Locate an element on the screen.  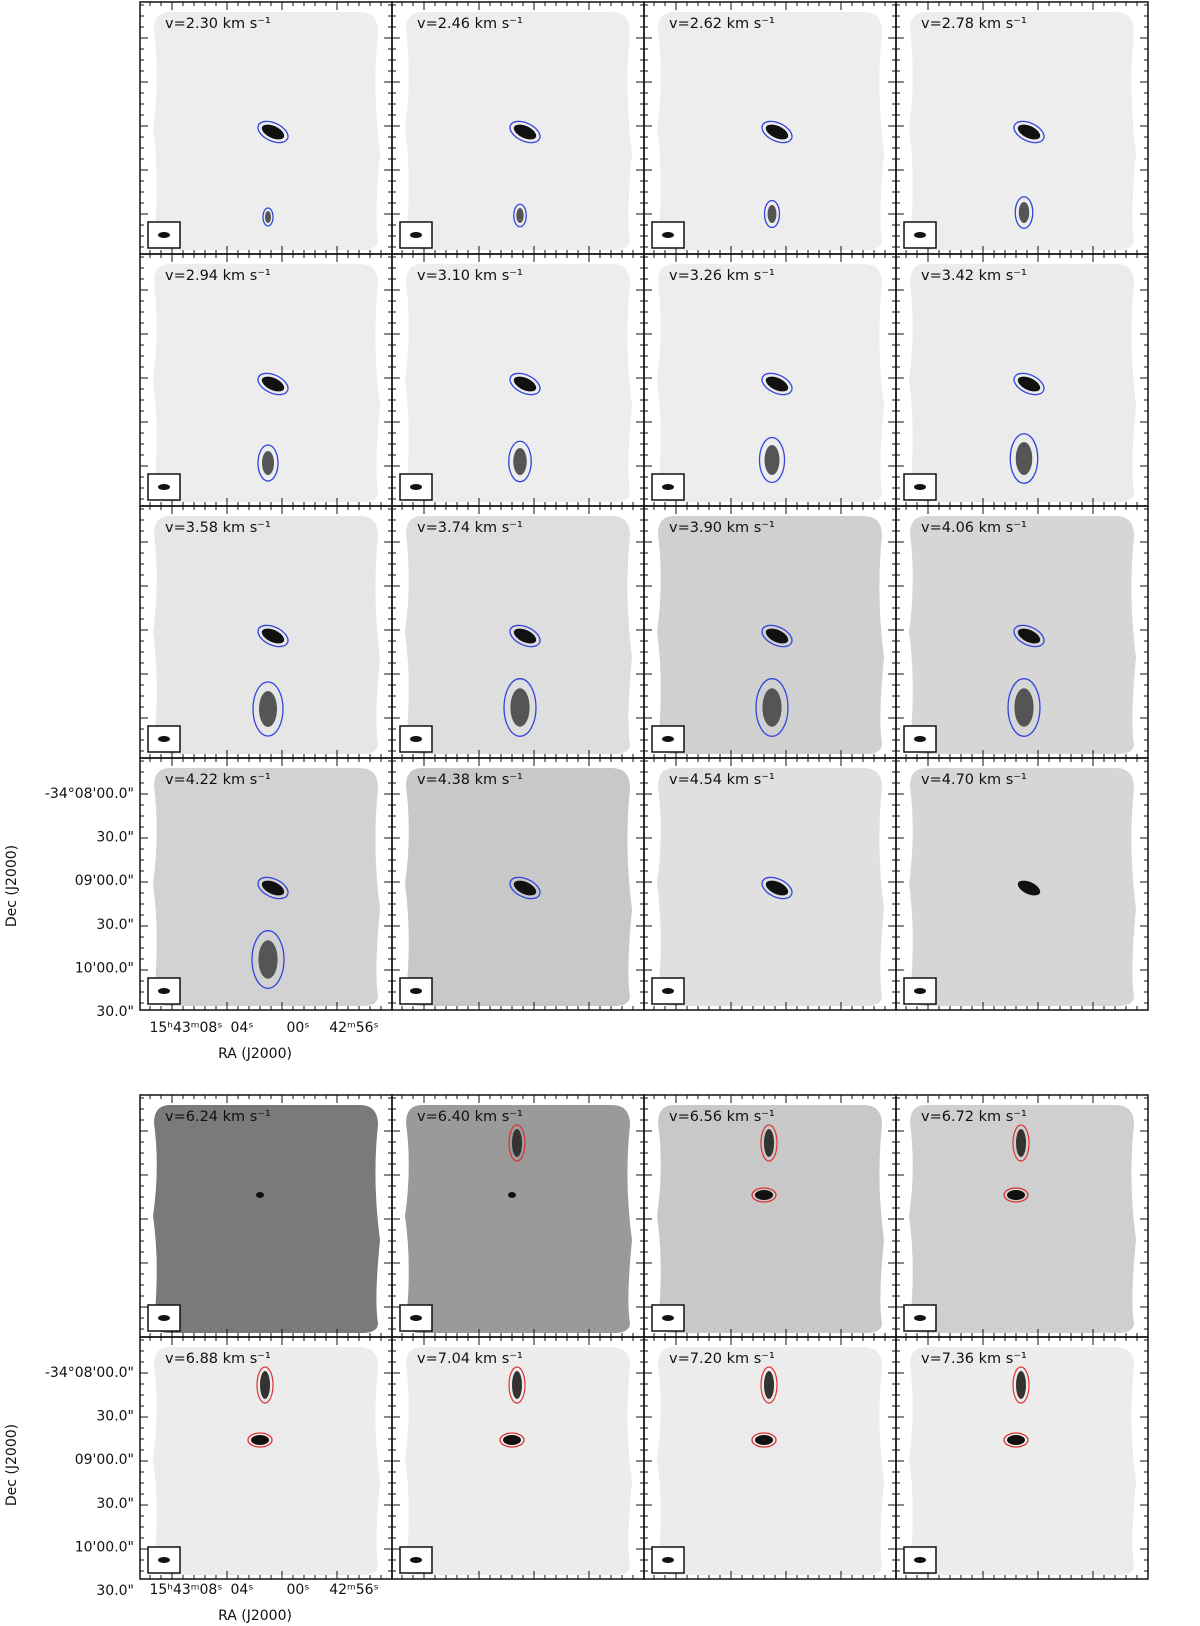
velocity-label: v=2.94 km s⁻¹ is located at coordinates (218, 276).